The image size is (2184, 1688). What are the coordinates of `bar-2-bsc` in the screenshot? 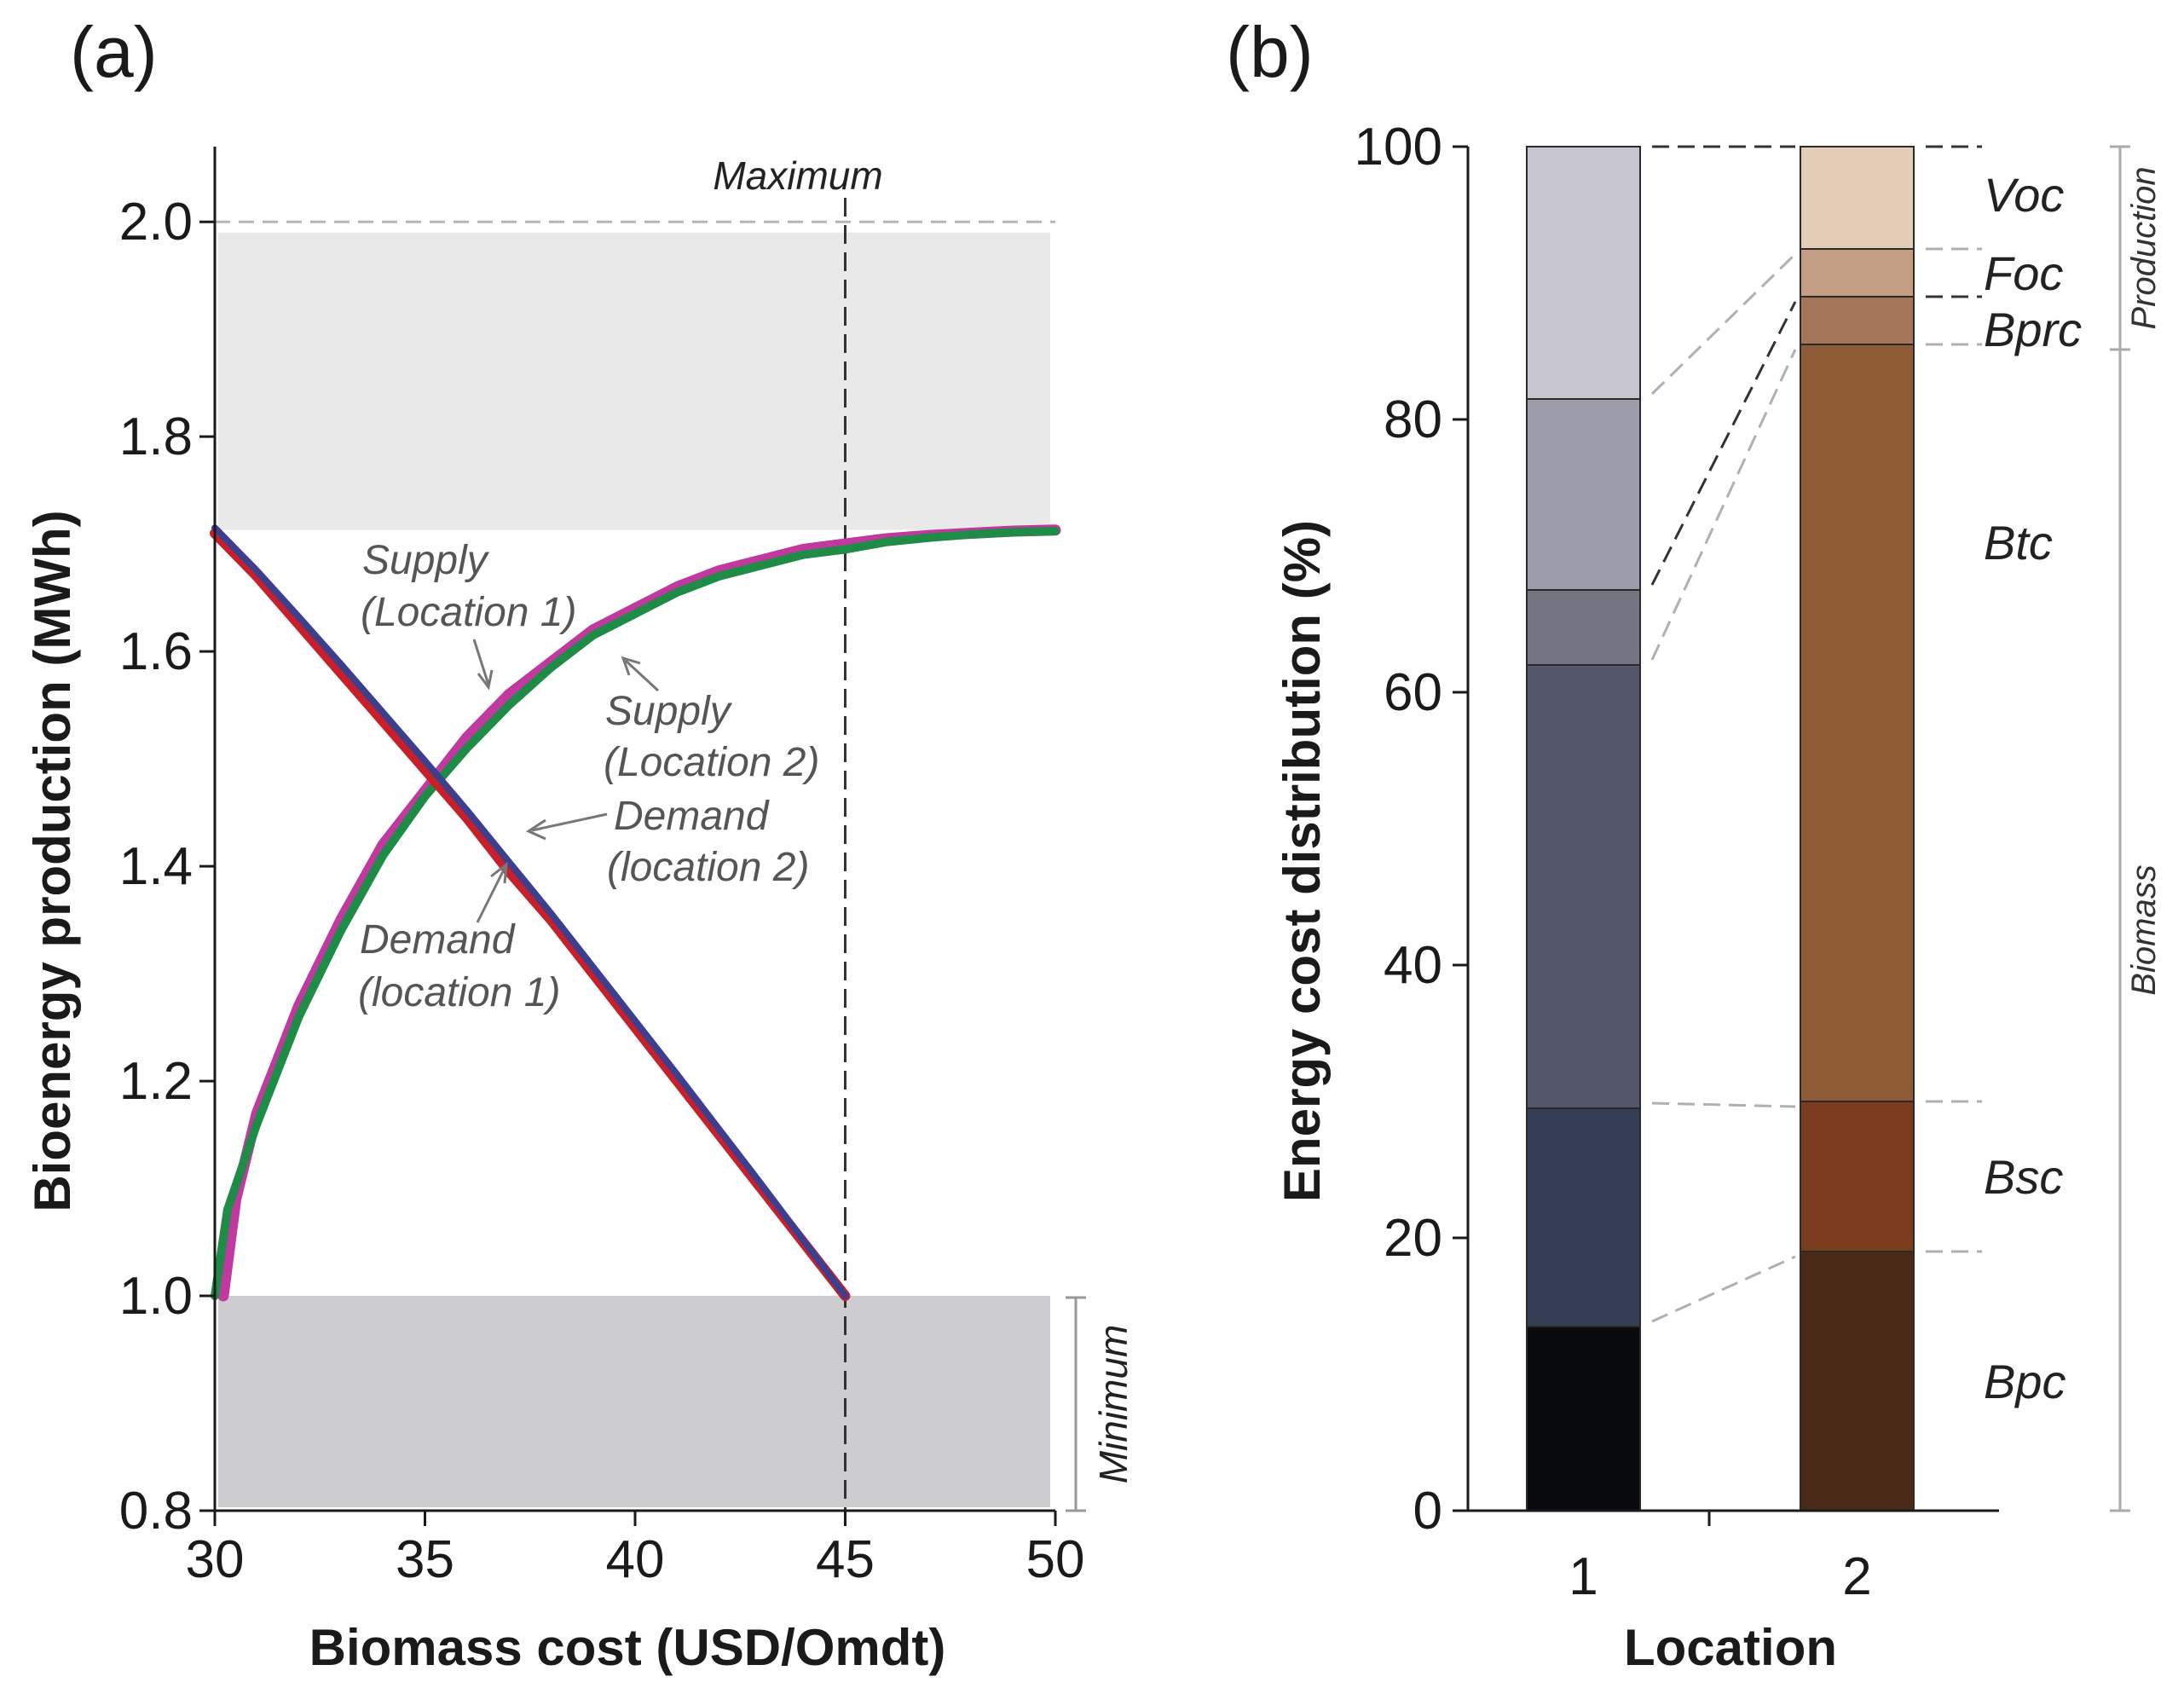 It's located at (1857, 1176).